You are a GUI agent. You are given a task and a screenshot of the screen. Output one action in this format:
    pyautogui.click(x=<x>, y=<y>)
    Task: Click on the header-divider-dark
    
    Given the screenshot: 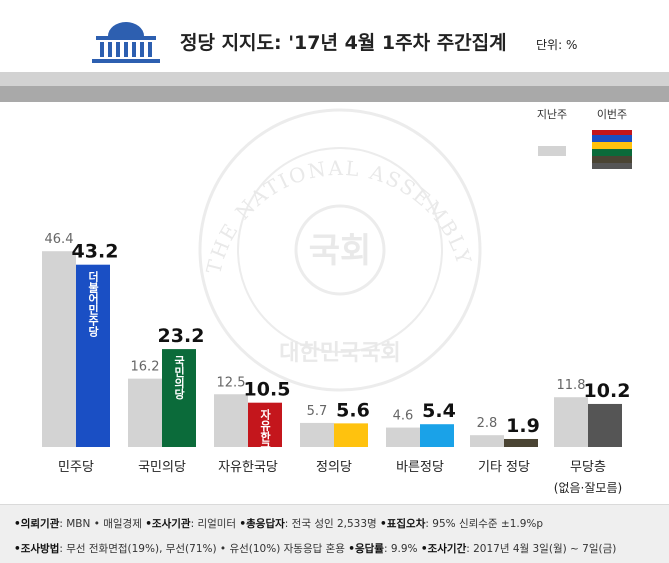 What is the action you would take?
    pyautogui.click(x=334, y=94)
    